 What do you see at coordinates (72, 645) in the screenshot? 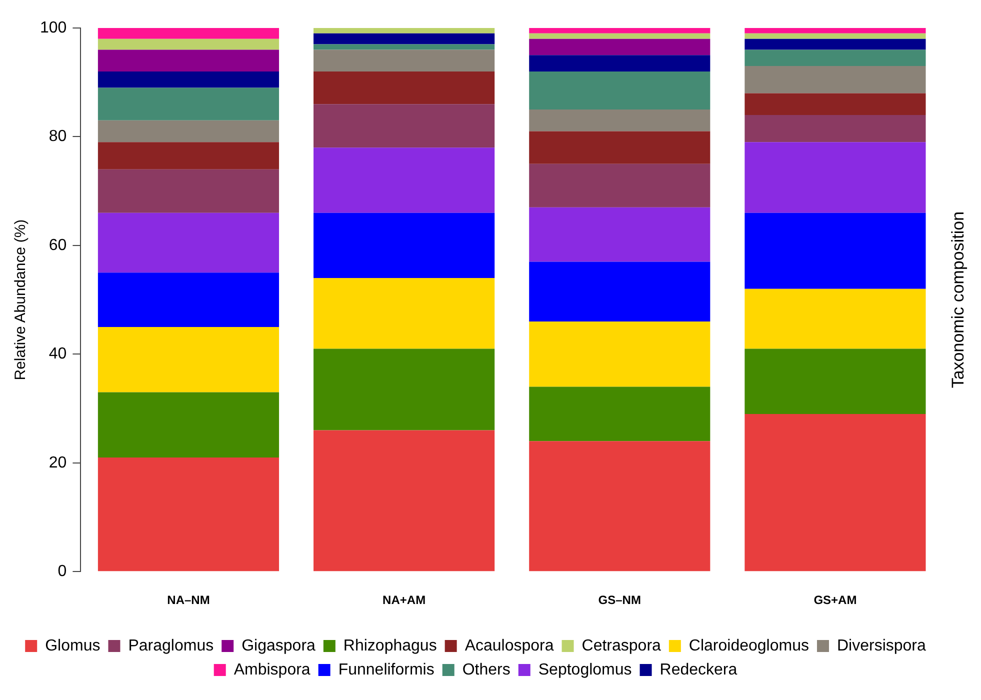
I see `legend-label: Glomus` at bounding box center [72, 645].